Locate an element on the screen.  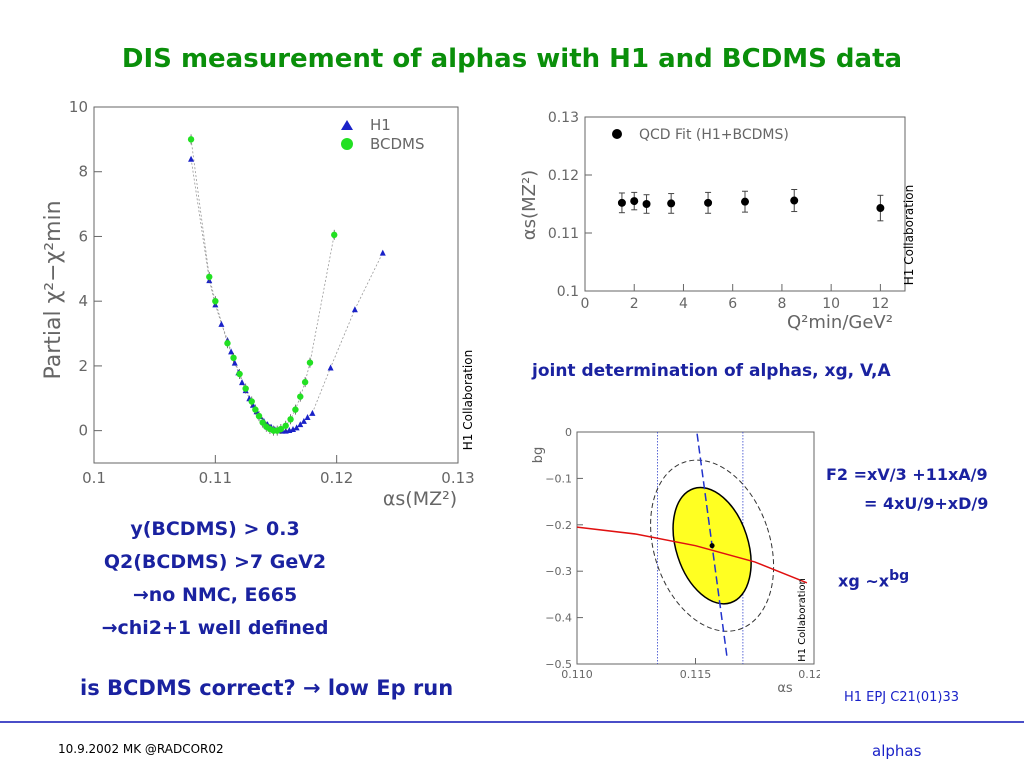
legend-bcdms-marker is located at coordinates (347, 144).